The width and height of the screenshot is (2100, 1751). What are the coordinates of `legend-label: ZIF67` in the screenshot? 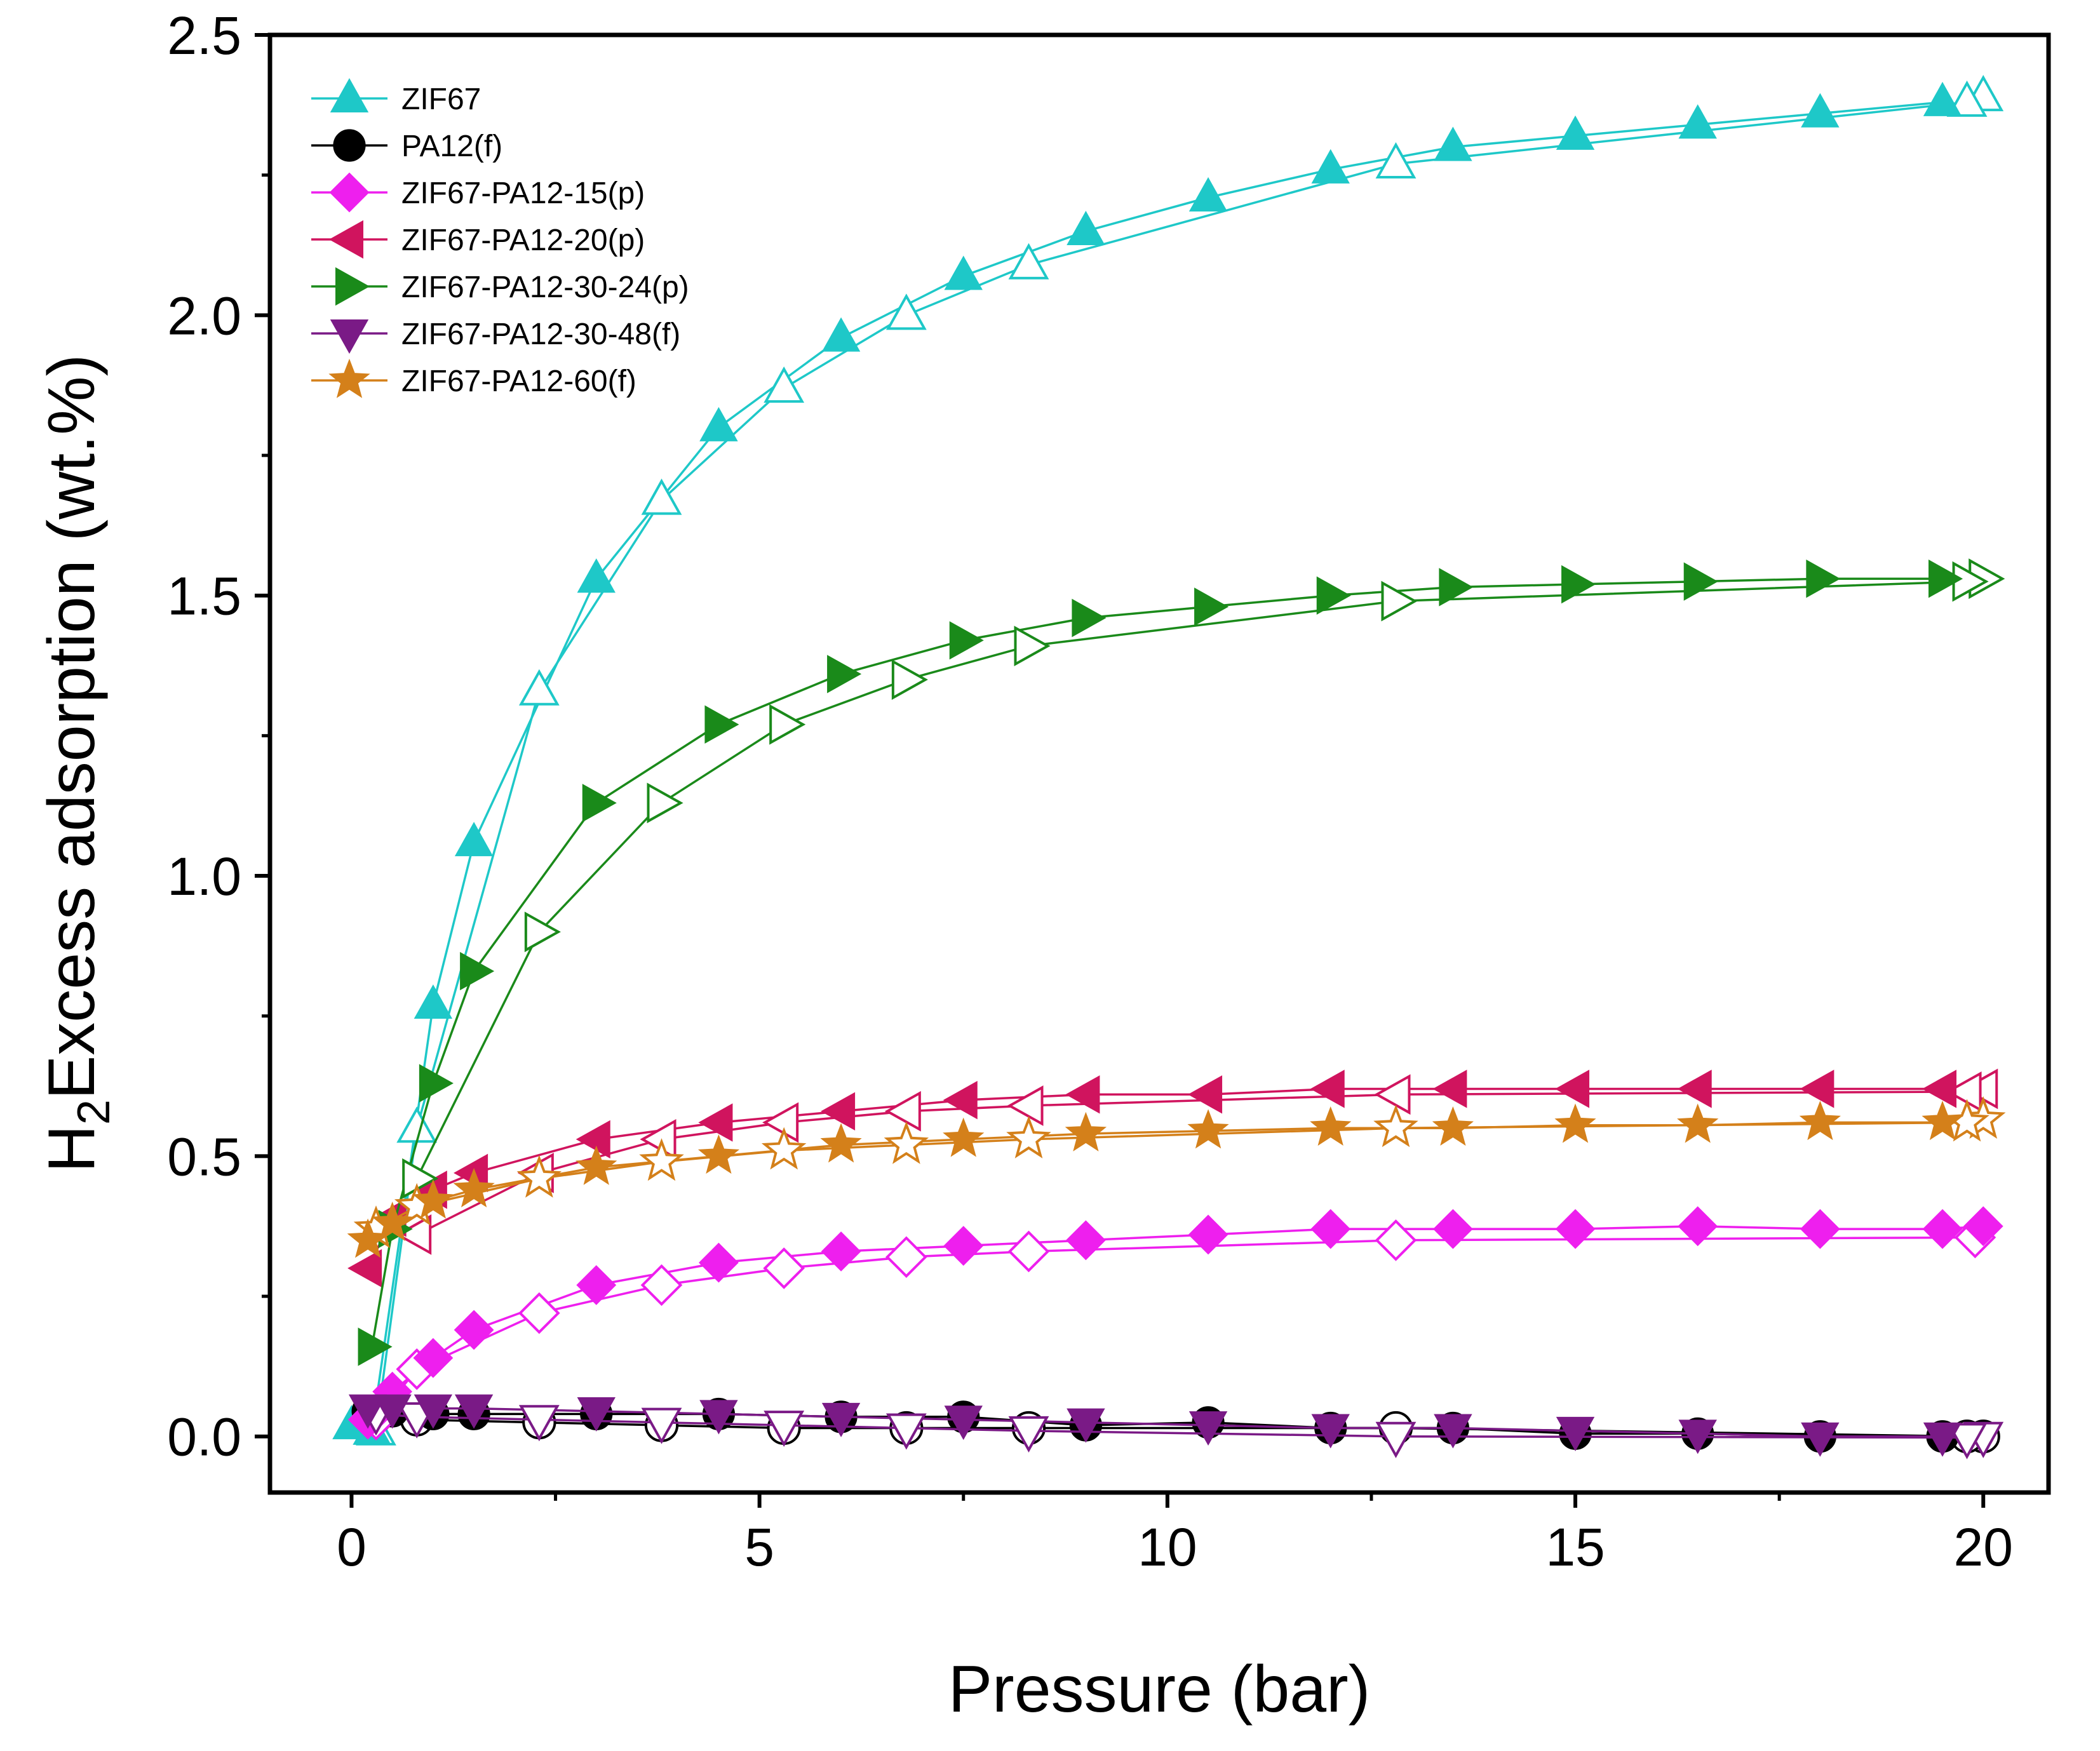 It's located at (441, 99).